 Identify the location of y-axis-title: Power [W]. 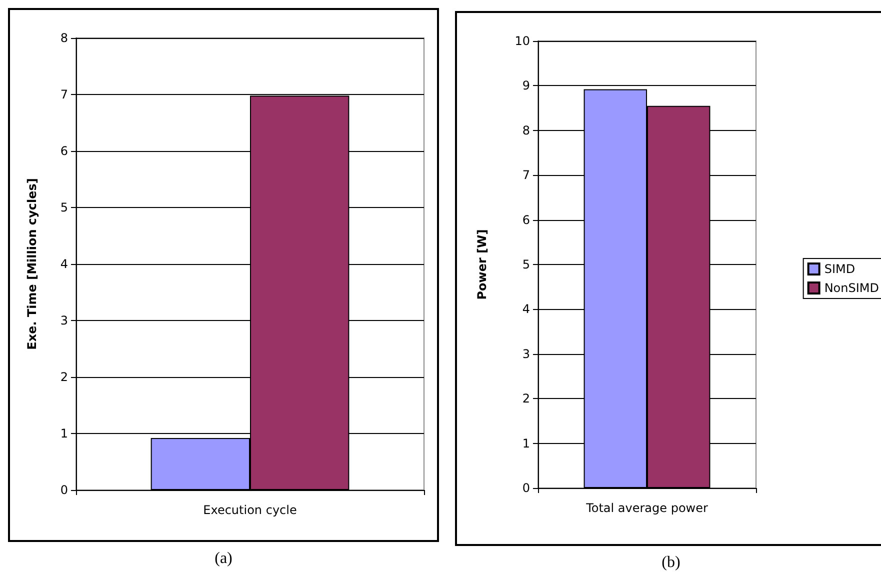
(482, 264).